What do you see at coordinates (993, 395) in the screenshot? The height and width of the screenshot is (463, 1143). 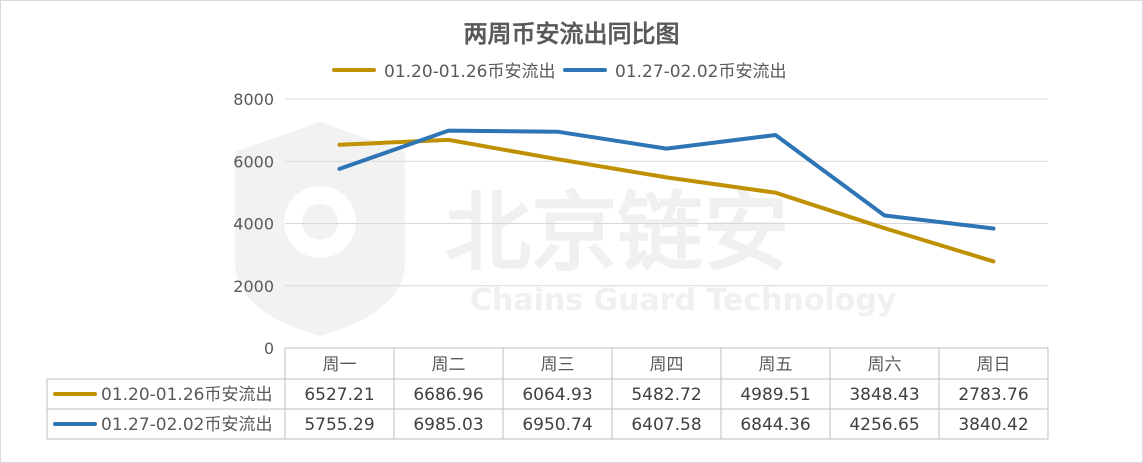 I see `data-label: 2783.76` at bounding box center [993, 395].